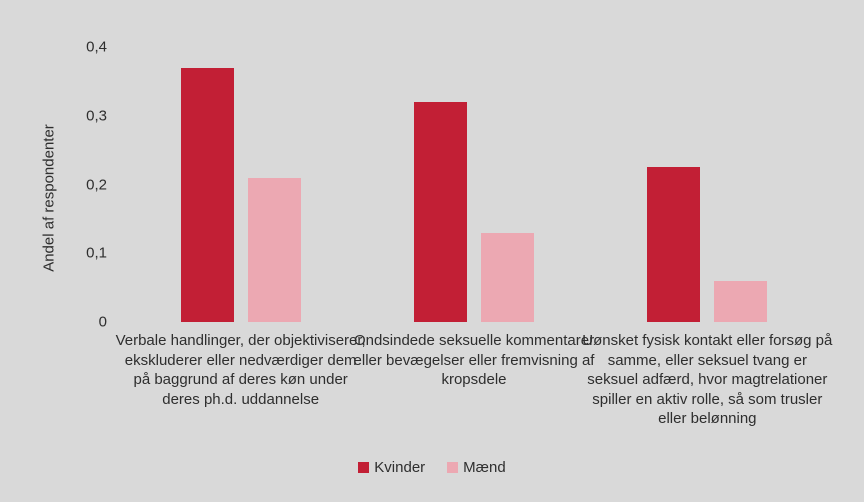  What do you see at coordinates (507, 277) in the screenshot?
I see `bar-mænd-group-2` at bounding box center [507, 277].